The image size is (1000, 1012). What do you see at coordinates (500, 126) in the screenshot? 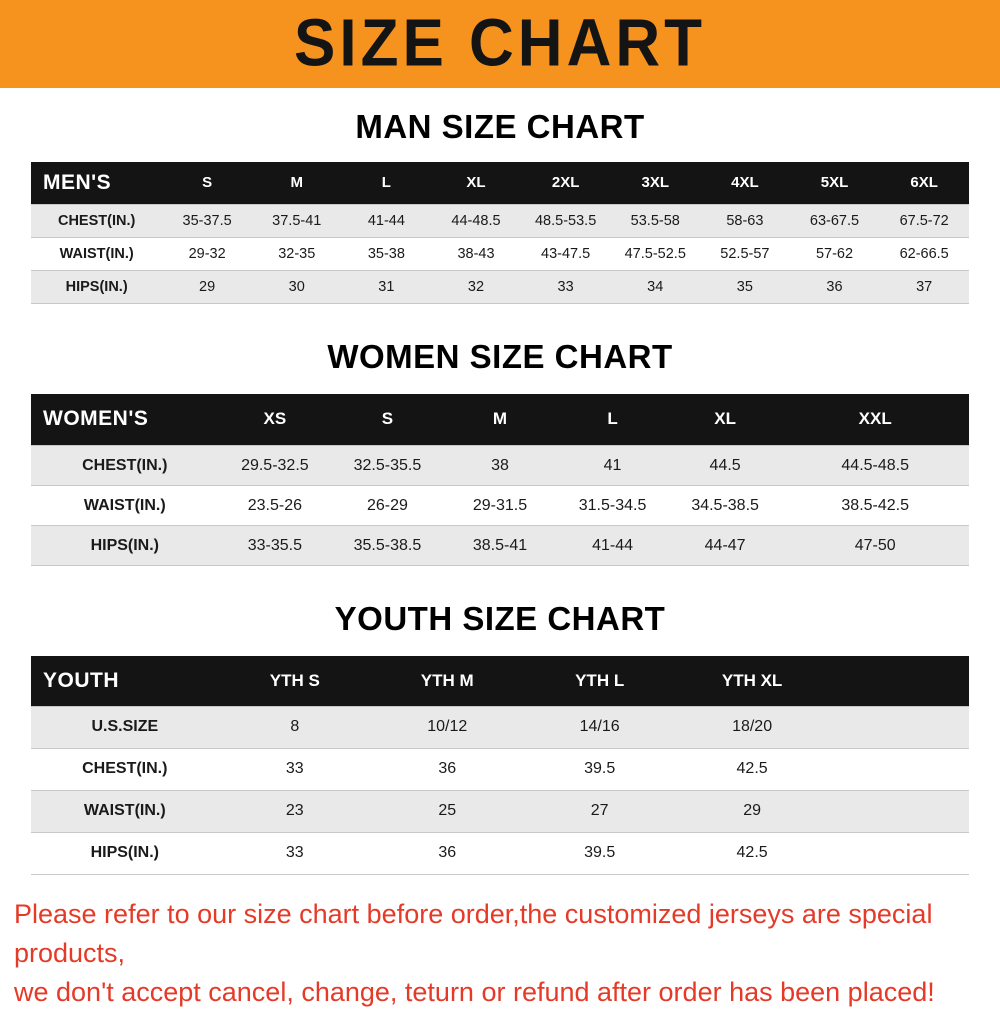
I see `section-heading: MAN SIZE CHART` at bounding box center [500, 126].